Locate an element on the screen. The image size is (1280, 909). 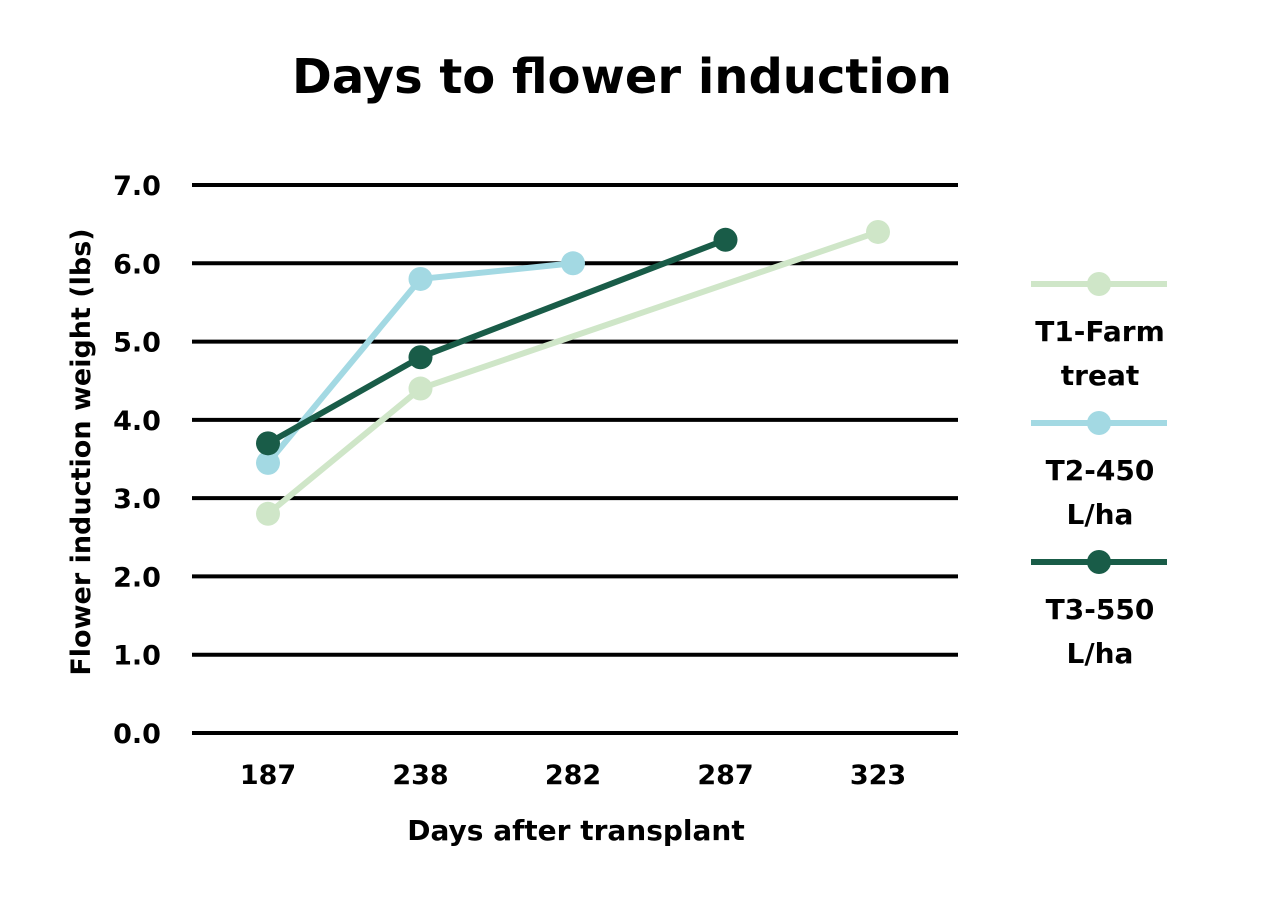
legend-item: T1-Farm treat is located at coordinates (1099, 332).